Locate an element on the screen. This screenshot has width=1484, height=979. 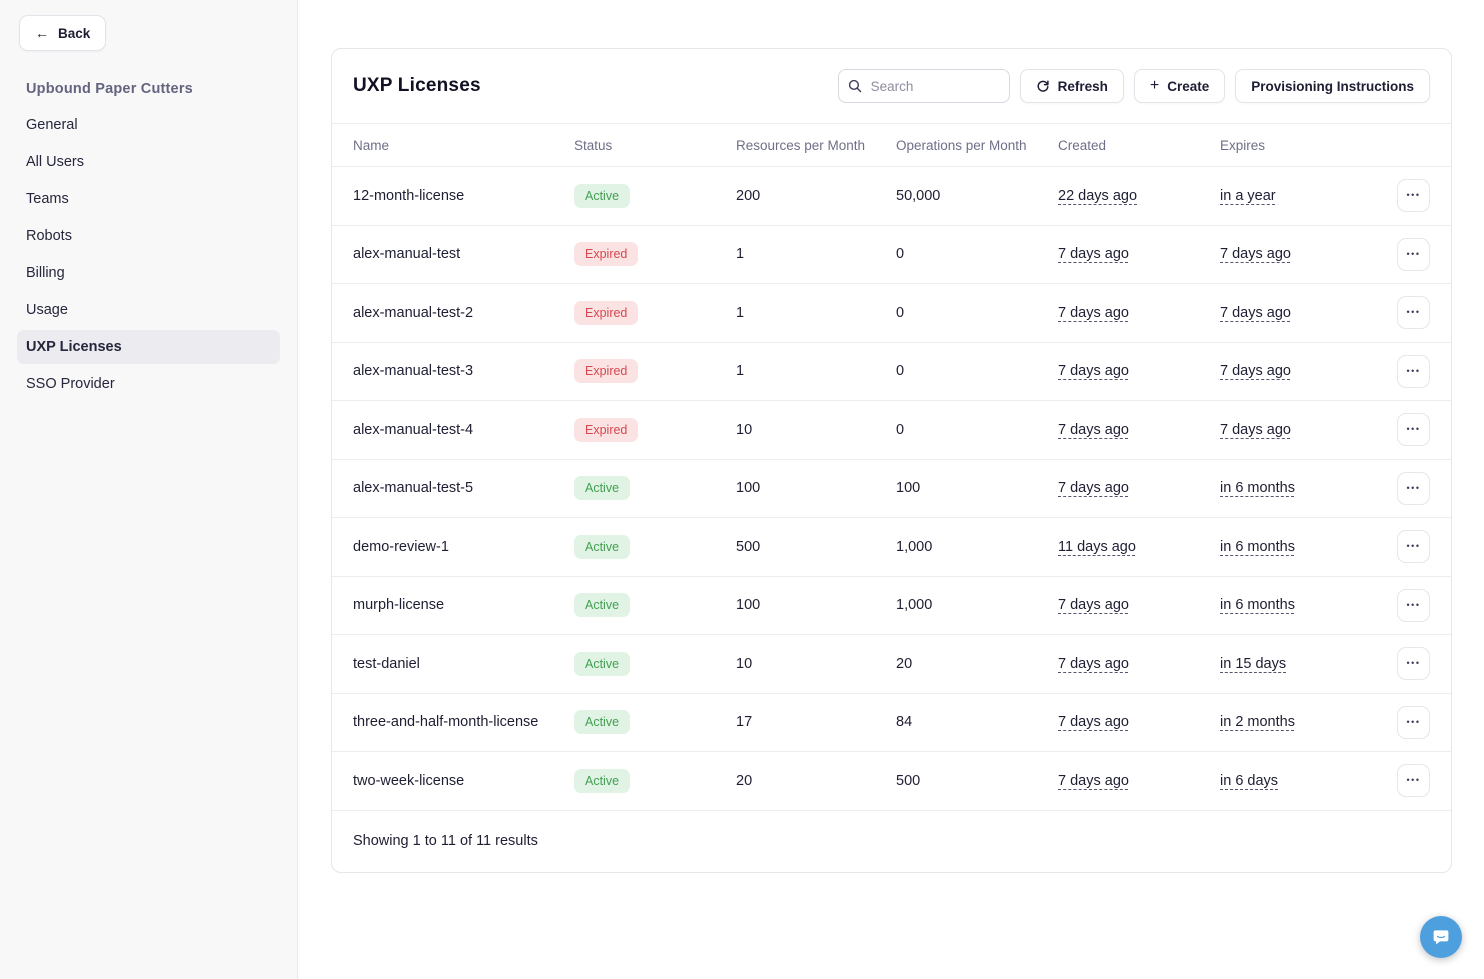
resources-per-month-value: 20 is located at coordinates (744, 780).